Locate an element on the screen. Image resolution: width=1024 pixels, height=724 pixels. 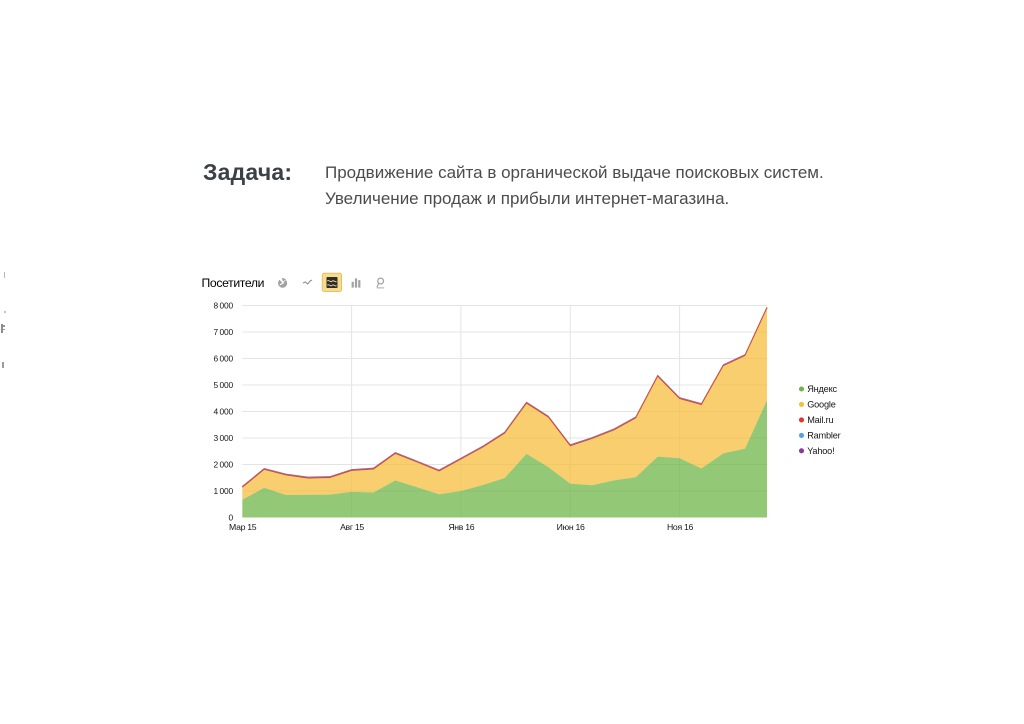
svg-text: 6 000 is located at coordinates (223, 358).